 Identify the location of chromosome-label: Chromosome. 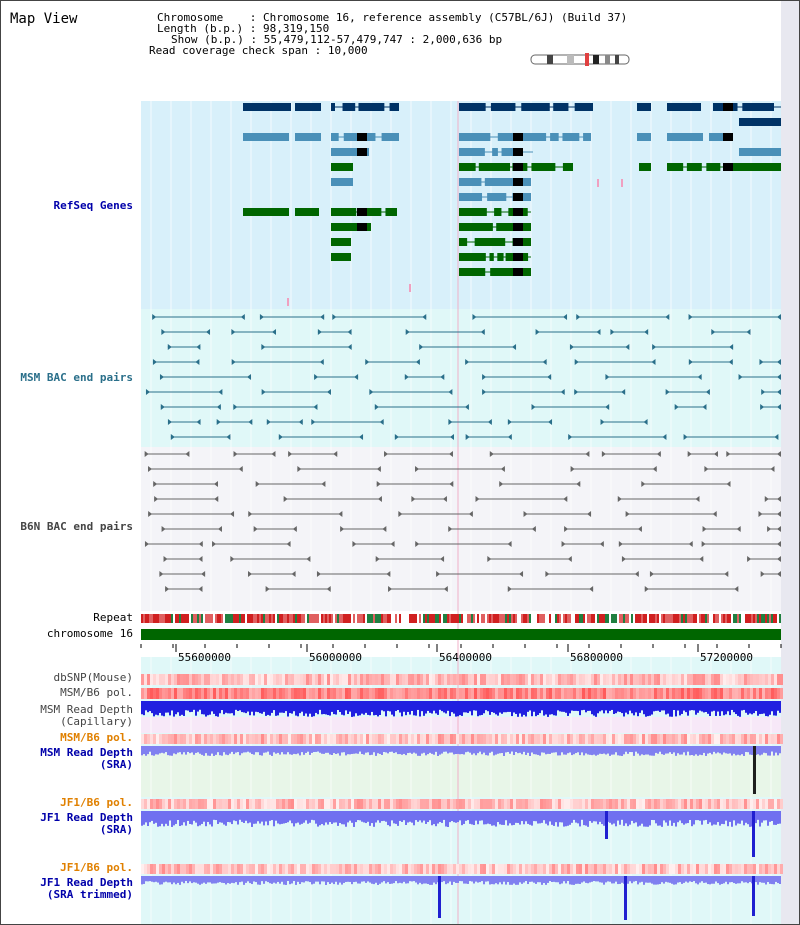
(190, 17).